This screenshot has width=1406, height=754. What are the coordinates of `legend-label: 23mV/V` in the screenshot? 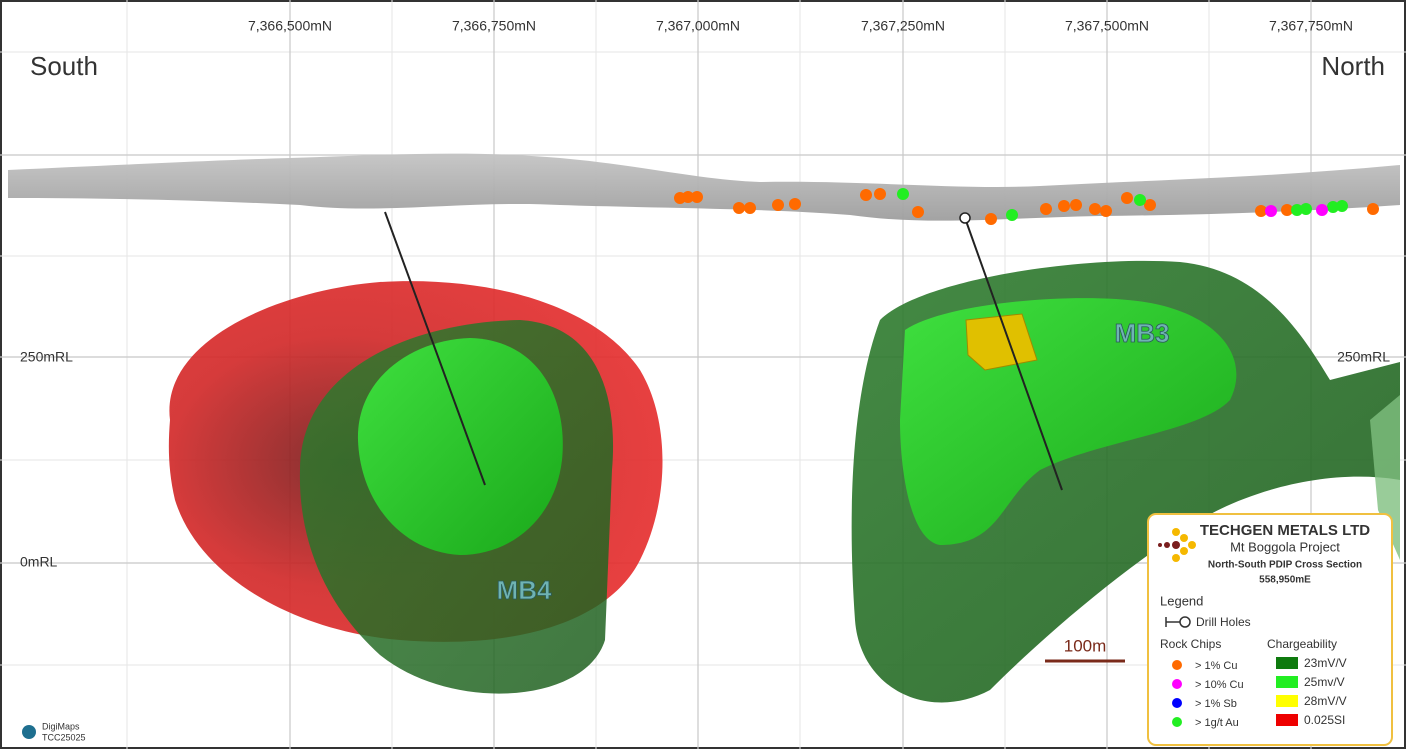 It's located at (1325, 663).